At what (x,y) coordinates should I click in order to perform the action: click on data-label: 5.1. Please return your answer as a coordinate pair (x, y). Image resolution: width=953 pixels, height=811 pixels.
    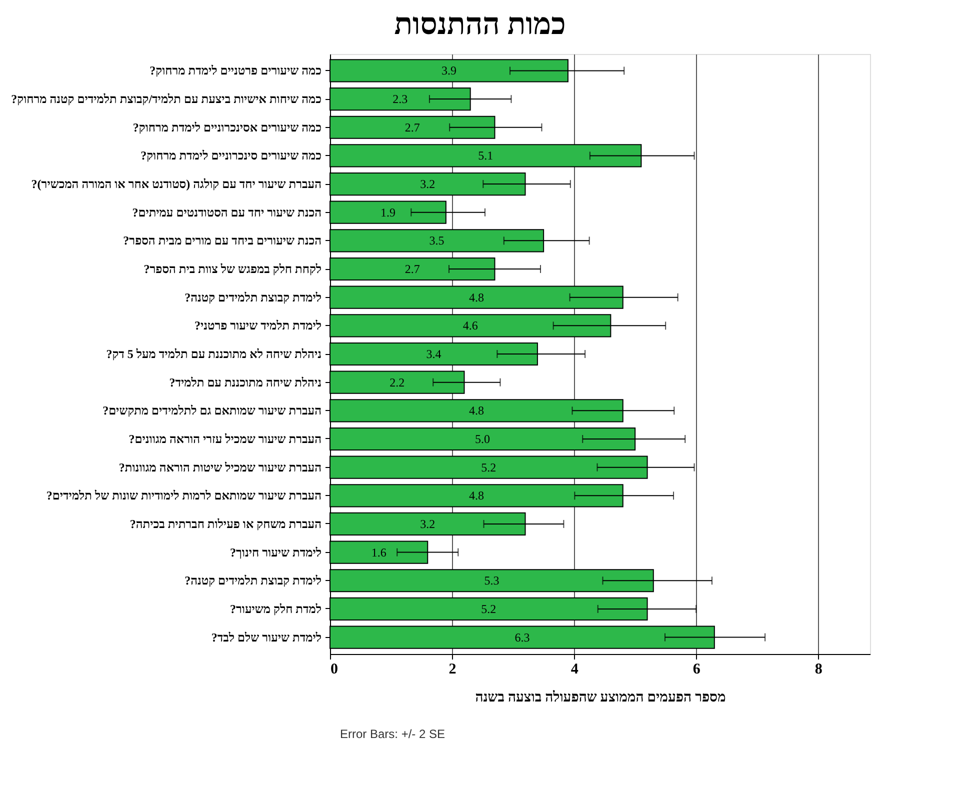
    Looking at the image, I should click on (486, 155).